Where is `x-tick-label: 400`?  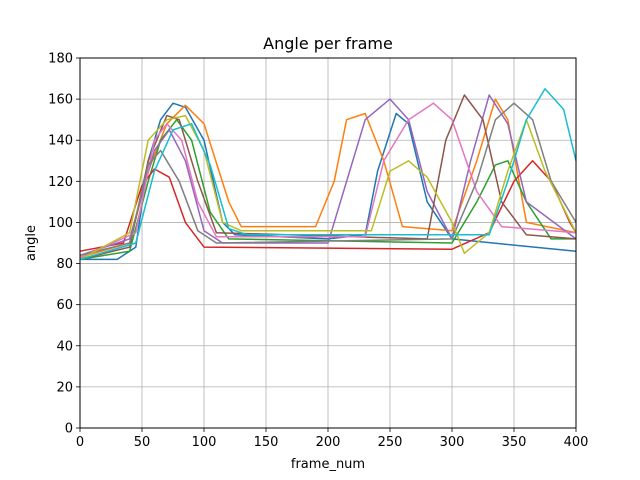
x-tick-label: 400 is located at coordinates (576, 442).